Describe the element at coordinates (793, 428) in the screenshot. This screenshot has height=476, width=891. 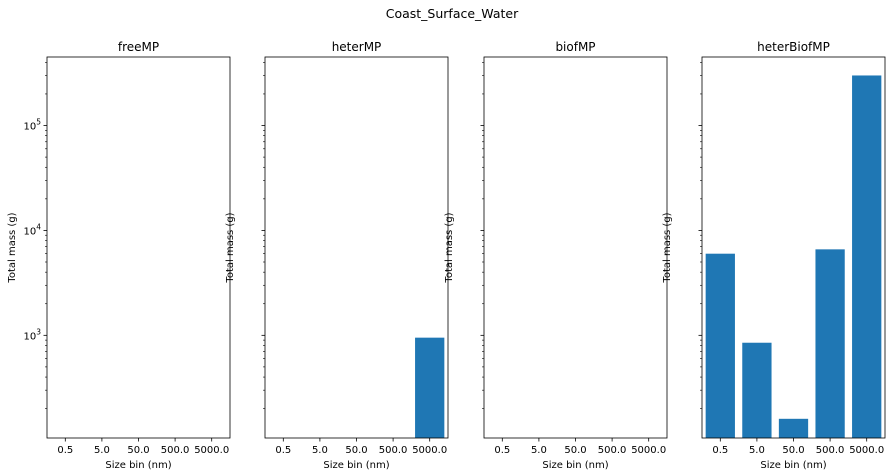
I see `bar-50.0` at that location.